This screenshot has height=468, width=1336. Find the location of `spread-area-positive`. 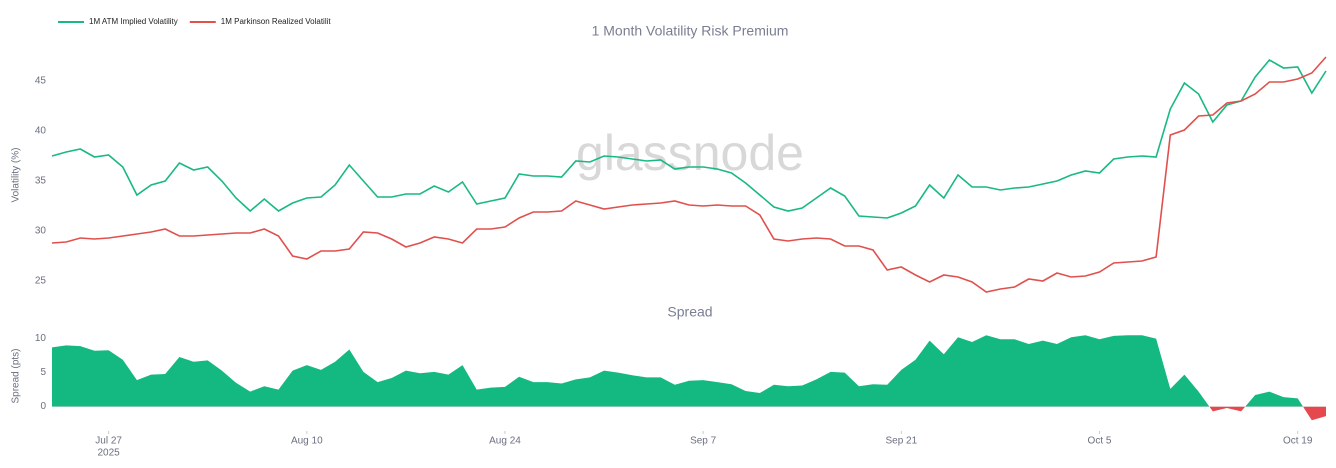

spread-area-positive is located at coordinates (689, 371).